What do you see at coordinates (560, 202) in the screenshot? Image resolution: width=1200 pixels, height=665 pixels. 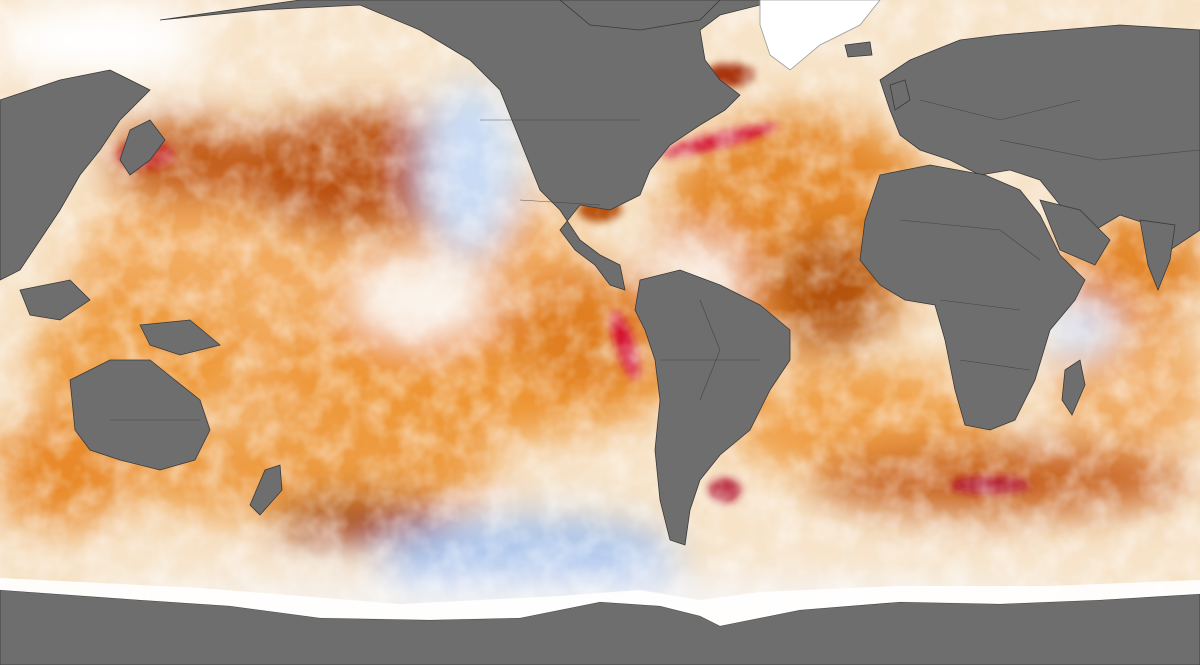 I see `border-us-mexico` at bounding box center [560, 202].